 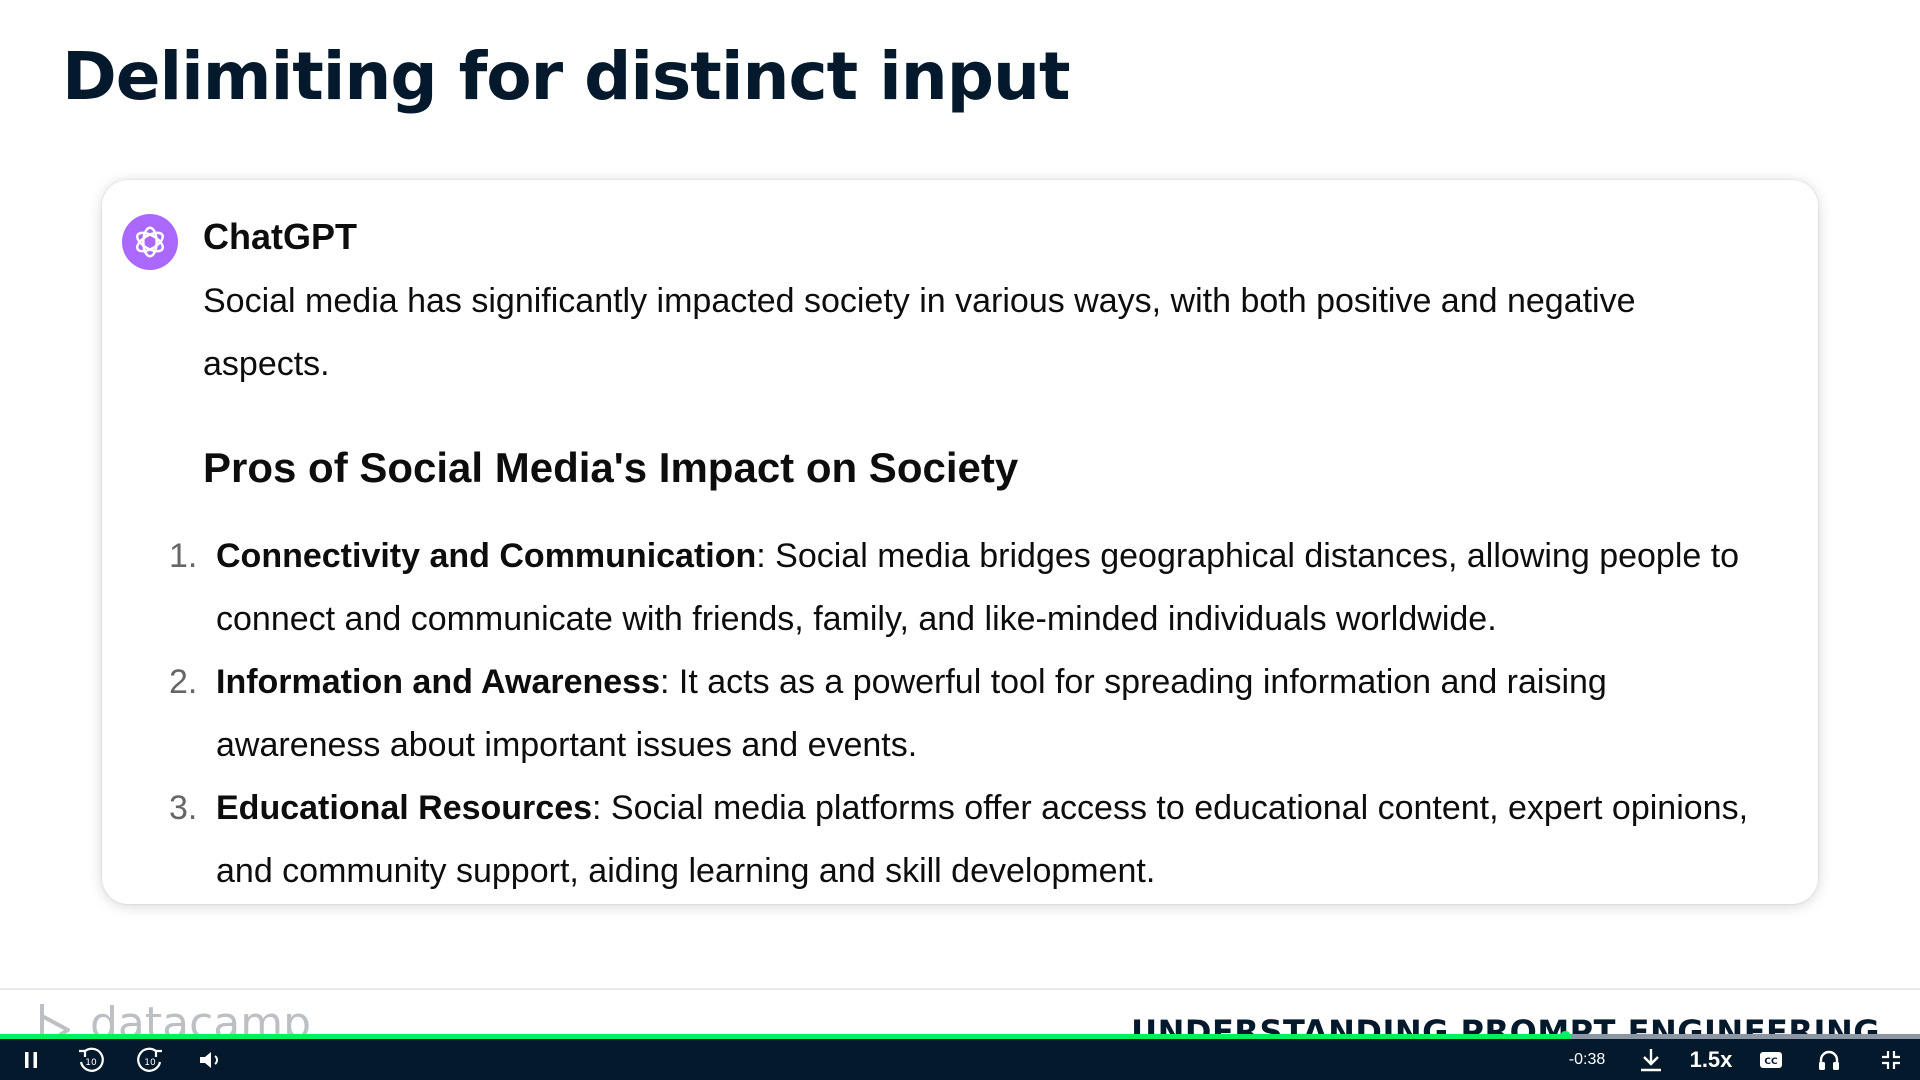 I want to click on volume-button, so click(x=211, y=1059).